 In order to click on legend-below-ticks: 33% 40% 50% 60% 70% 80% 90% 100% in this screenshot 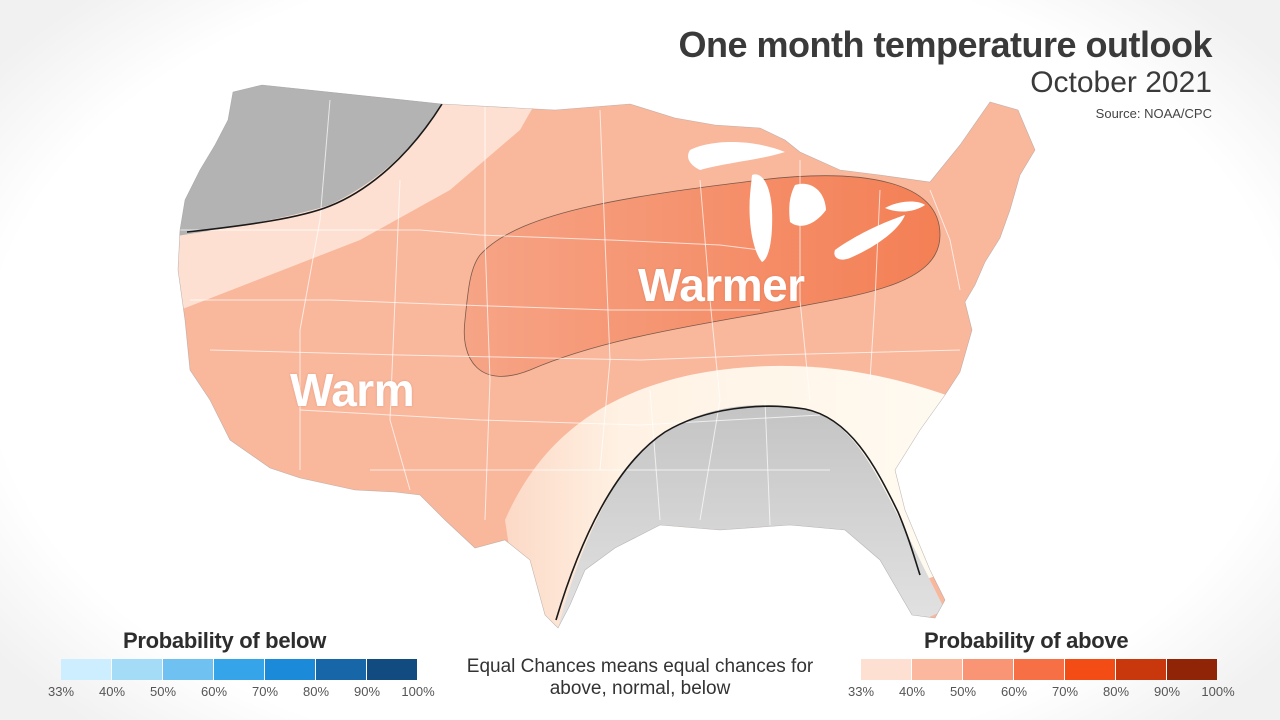, I will do `click(241, 693)`.